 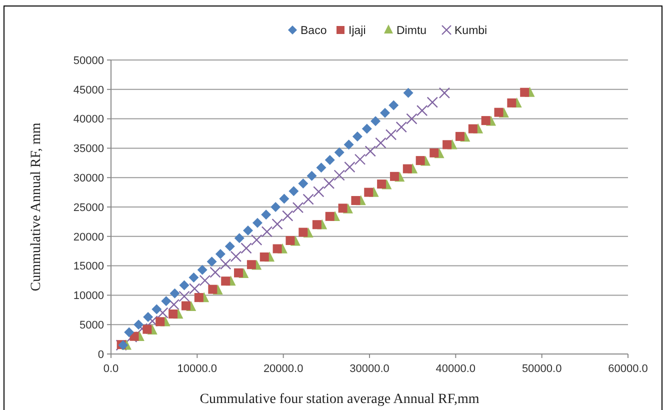 I want to click on y-tick-label: 35000, so click(x=88, y=149).